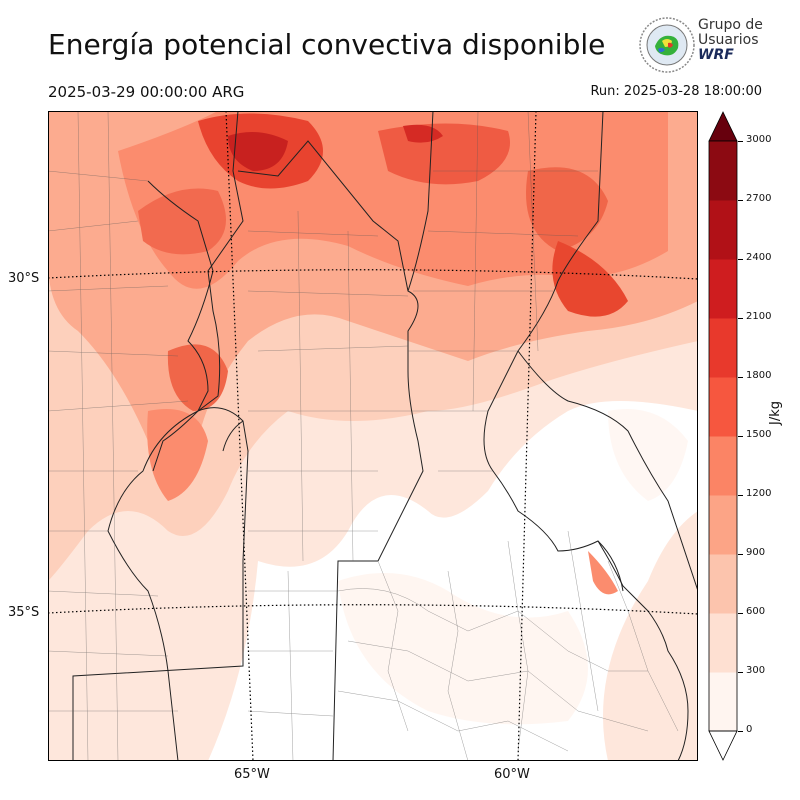  What do you see at coordinates (749, 729) in the screenshot?
I see `colorbar-tick-label: 0` at bounding box center [749, 729].